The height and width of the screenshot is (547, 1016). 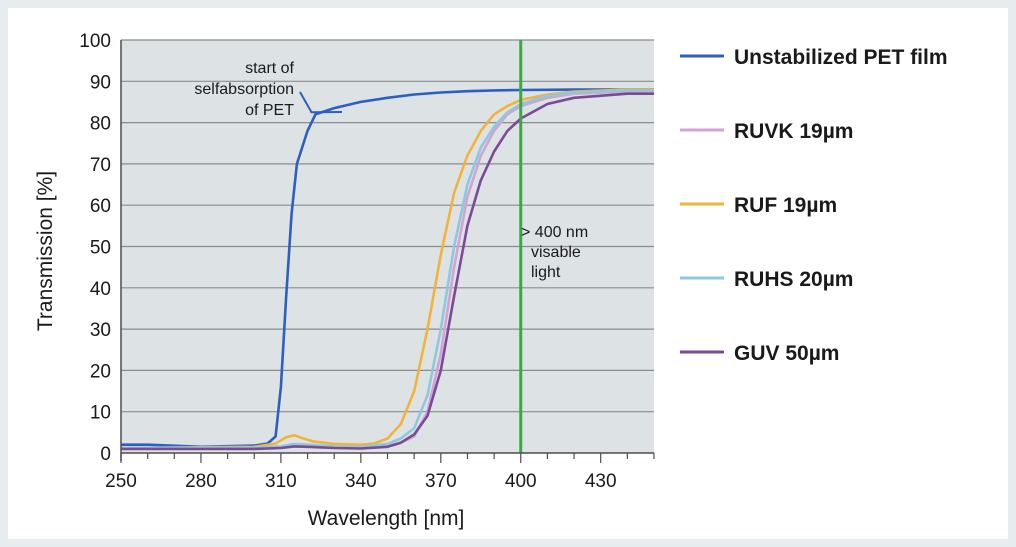 I want to click on y-tick-label: 50, so click(x=100, y=248).